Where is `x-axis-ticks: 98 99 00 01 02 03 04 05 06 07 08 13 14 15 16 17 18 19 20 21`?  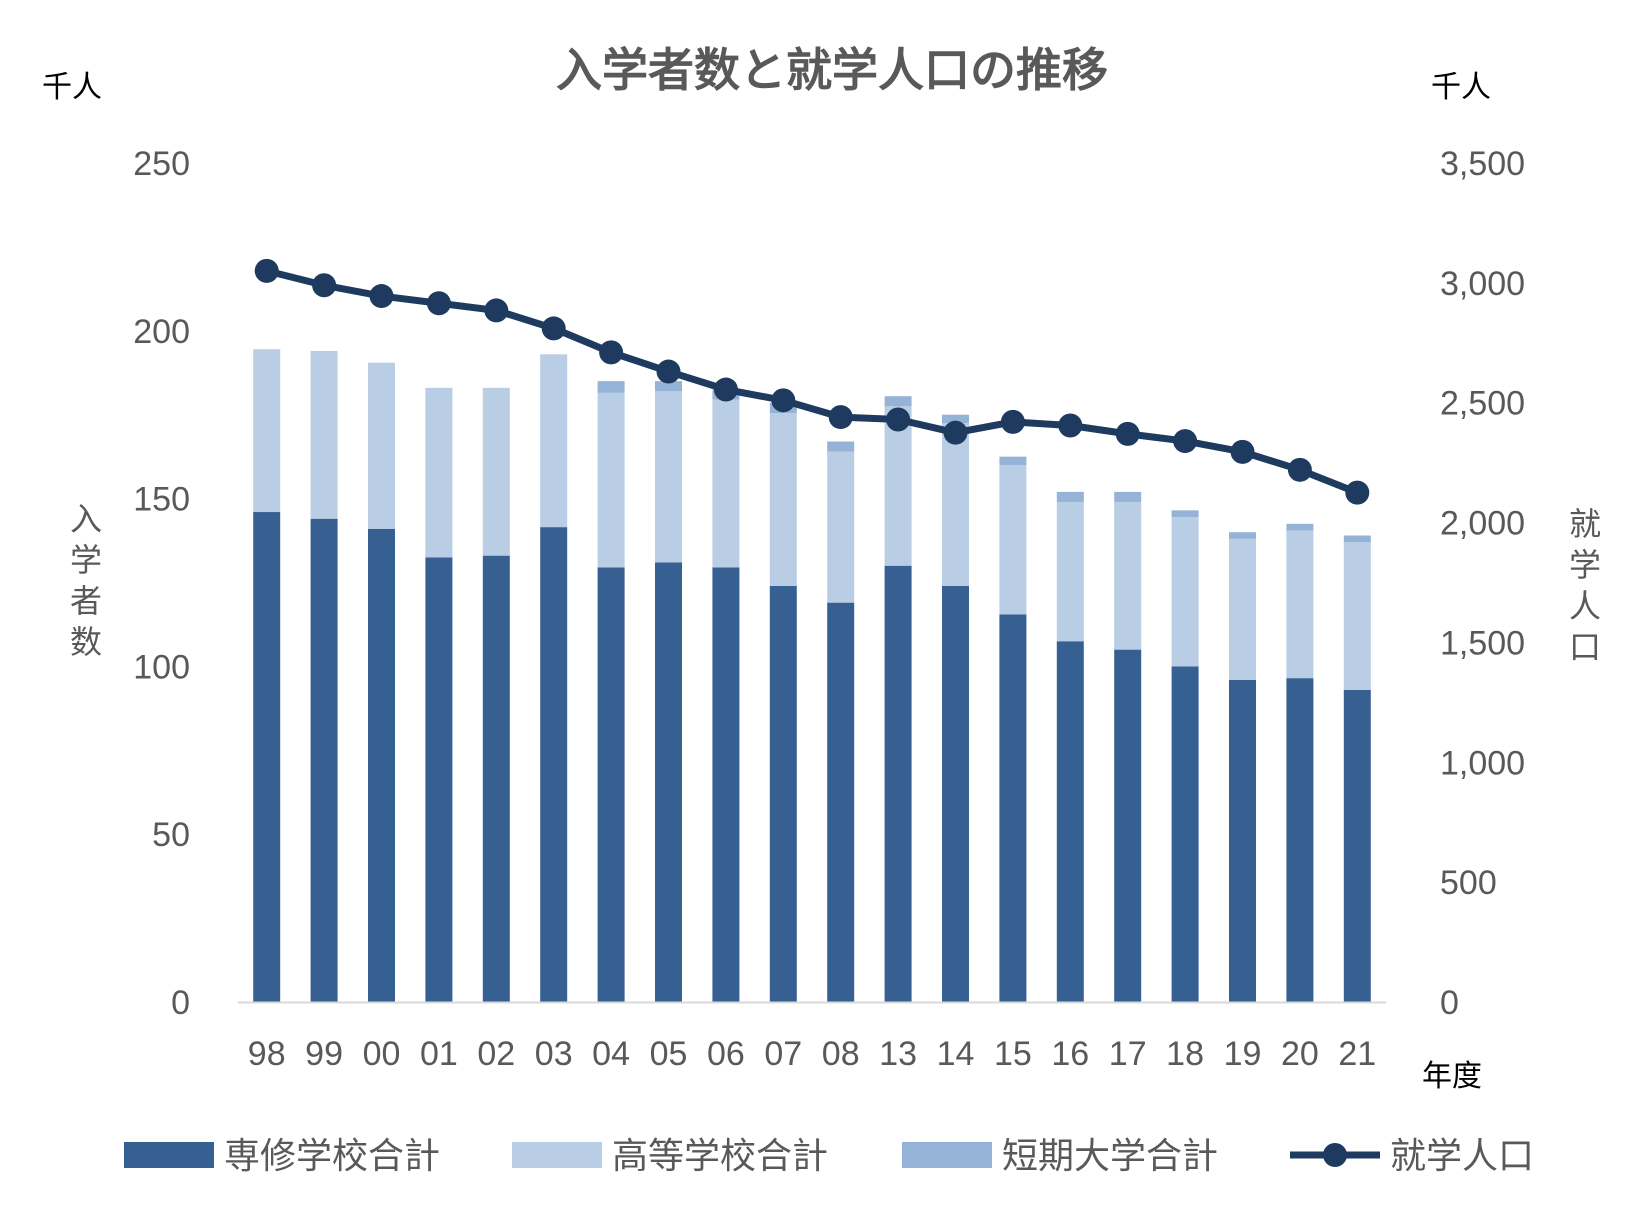 x-axis-ticks: 98 99 00 01 02 03 04 05 06 07 08 13 14 15 16 17 18 19 20 21 is located at coordinates (812, 1054).